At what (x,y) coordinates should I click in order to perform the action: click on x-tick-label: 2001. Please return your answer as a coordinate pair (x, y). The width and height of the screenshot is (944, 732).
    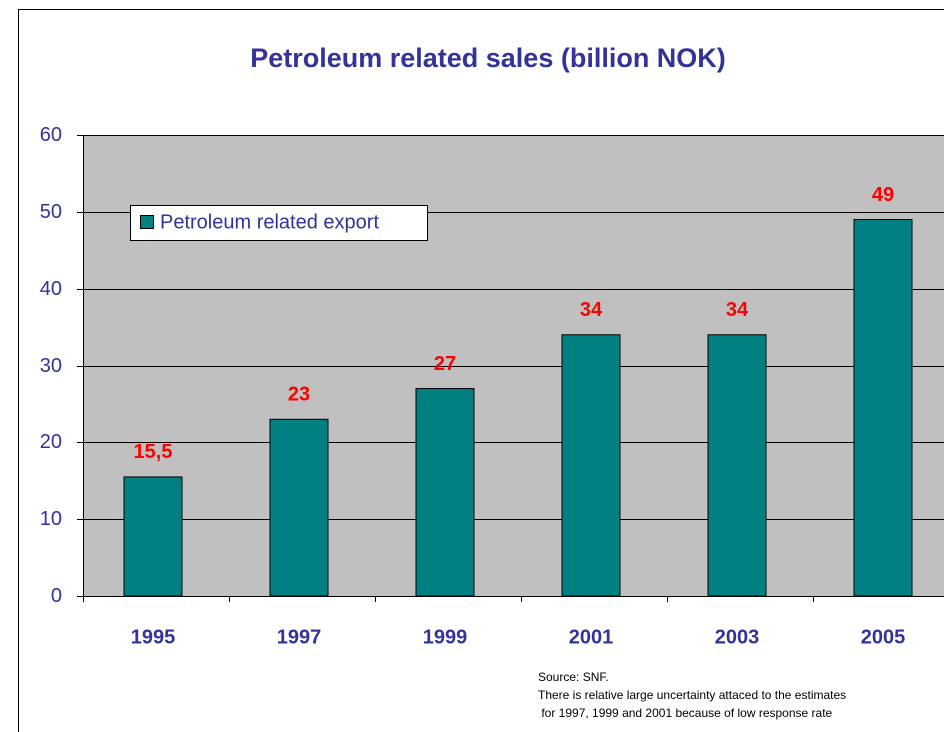
    Looking at the image, I should click on (591, 637).